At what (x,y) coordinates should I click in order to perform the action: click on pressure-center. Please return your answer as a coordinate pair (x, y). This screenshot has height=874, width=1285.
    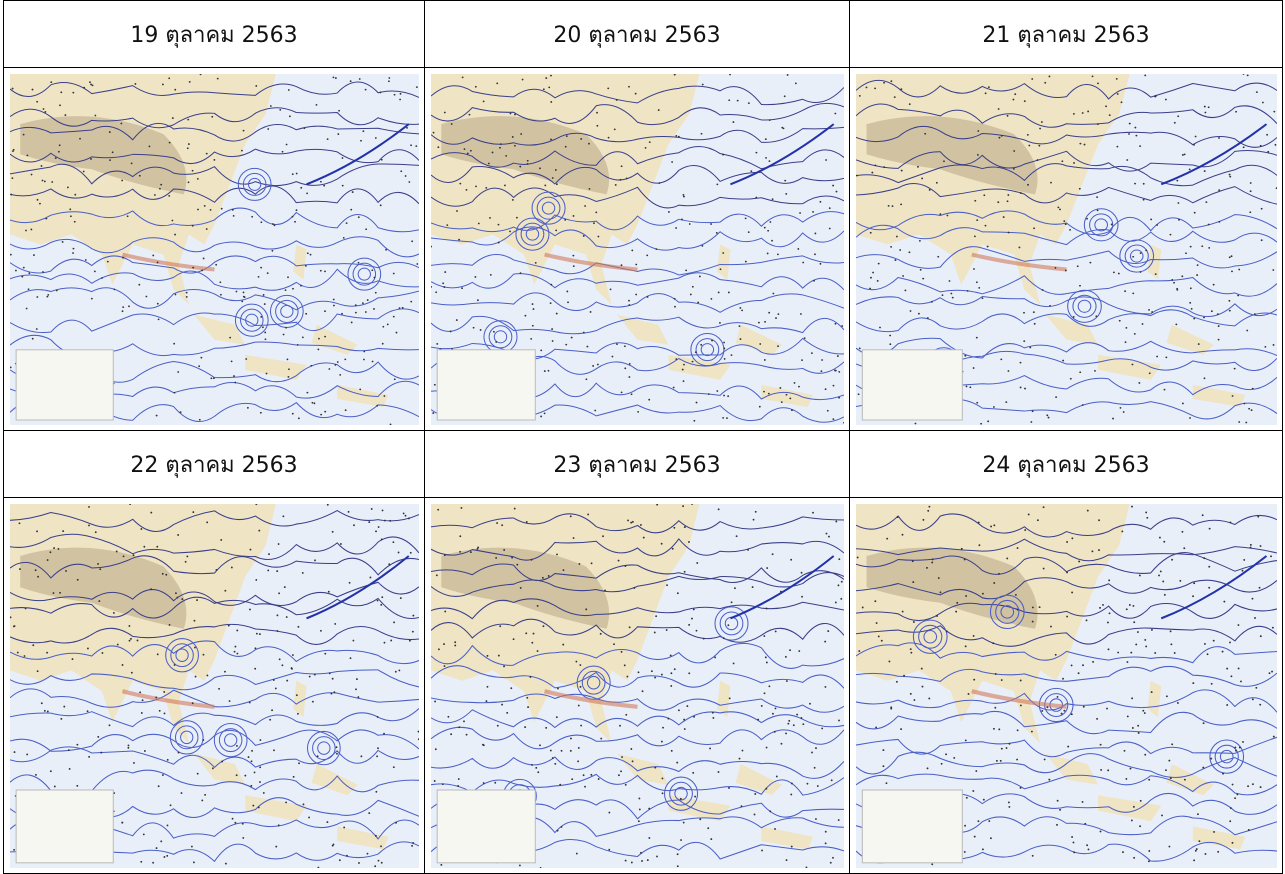
    Looking at the image, I should click on (254, 184).